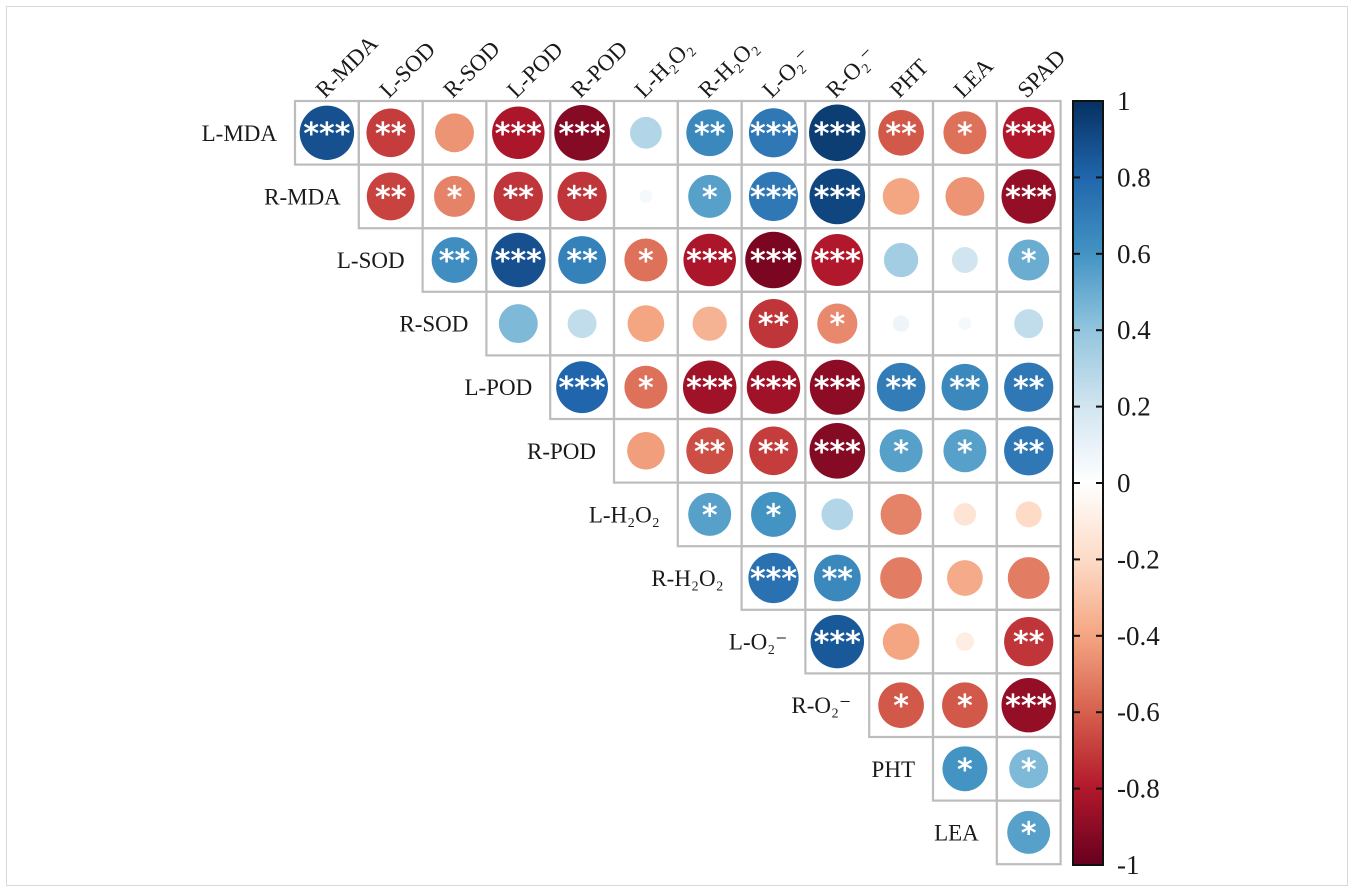 The image size is (1356, 886). What do you see at coordinates (687, 578) in the screenshot?
I see `row-label: R-H₂O₂` at bounding box center [687, 578].